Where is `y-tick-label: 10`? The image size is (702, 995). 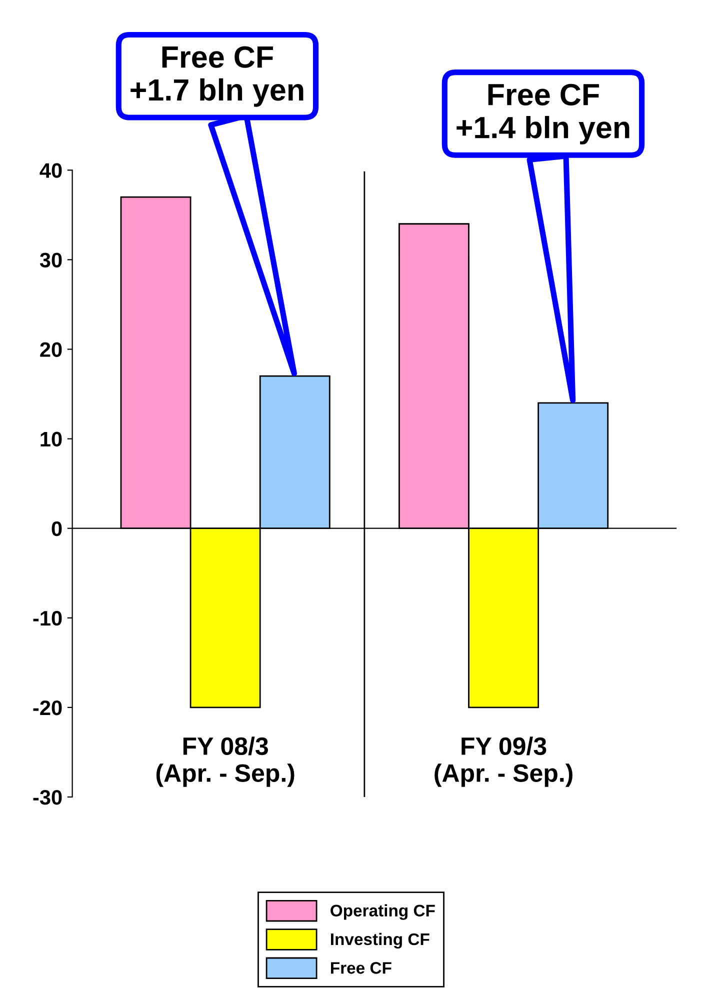 y-tick-label: 10 is located at coordinates (51, 439).